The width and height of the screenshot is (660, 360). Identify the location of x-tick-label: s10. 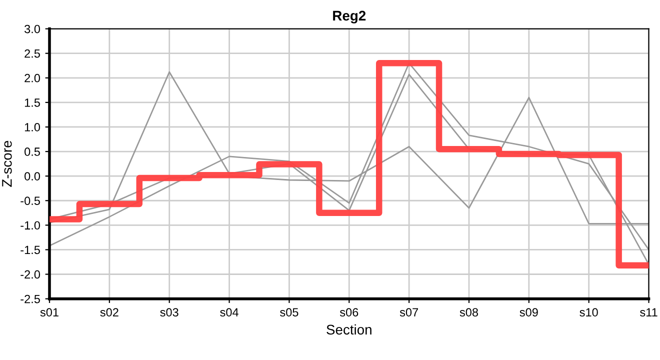
(589, 312).